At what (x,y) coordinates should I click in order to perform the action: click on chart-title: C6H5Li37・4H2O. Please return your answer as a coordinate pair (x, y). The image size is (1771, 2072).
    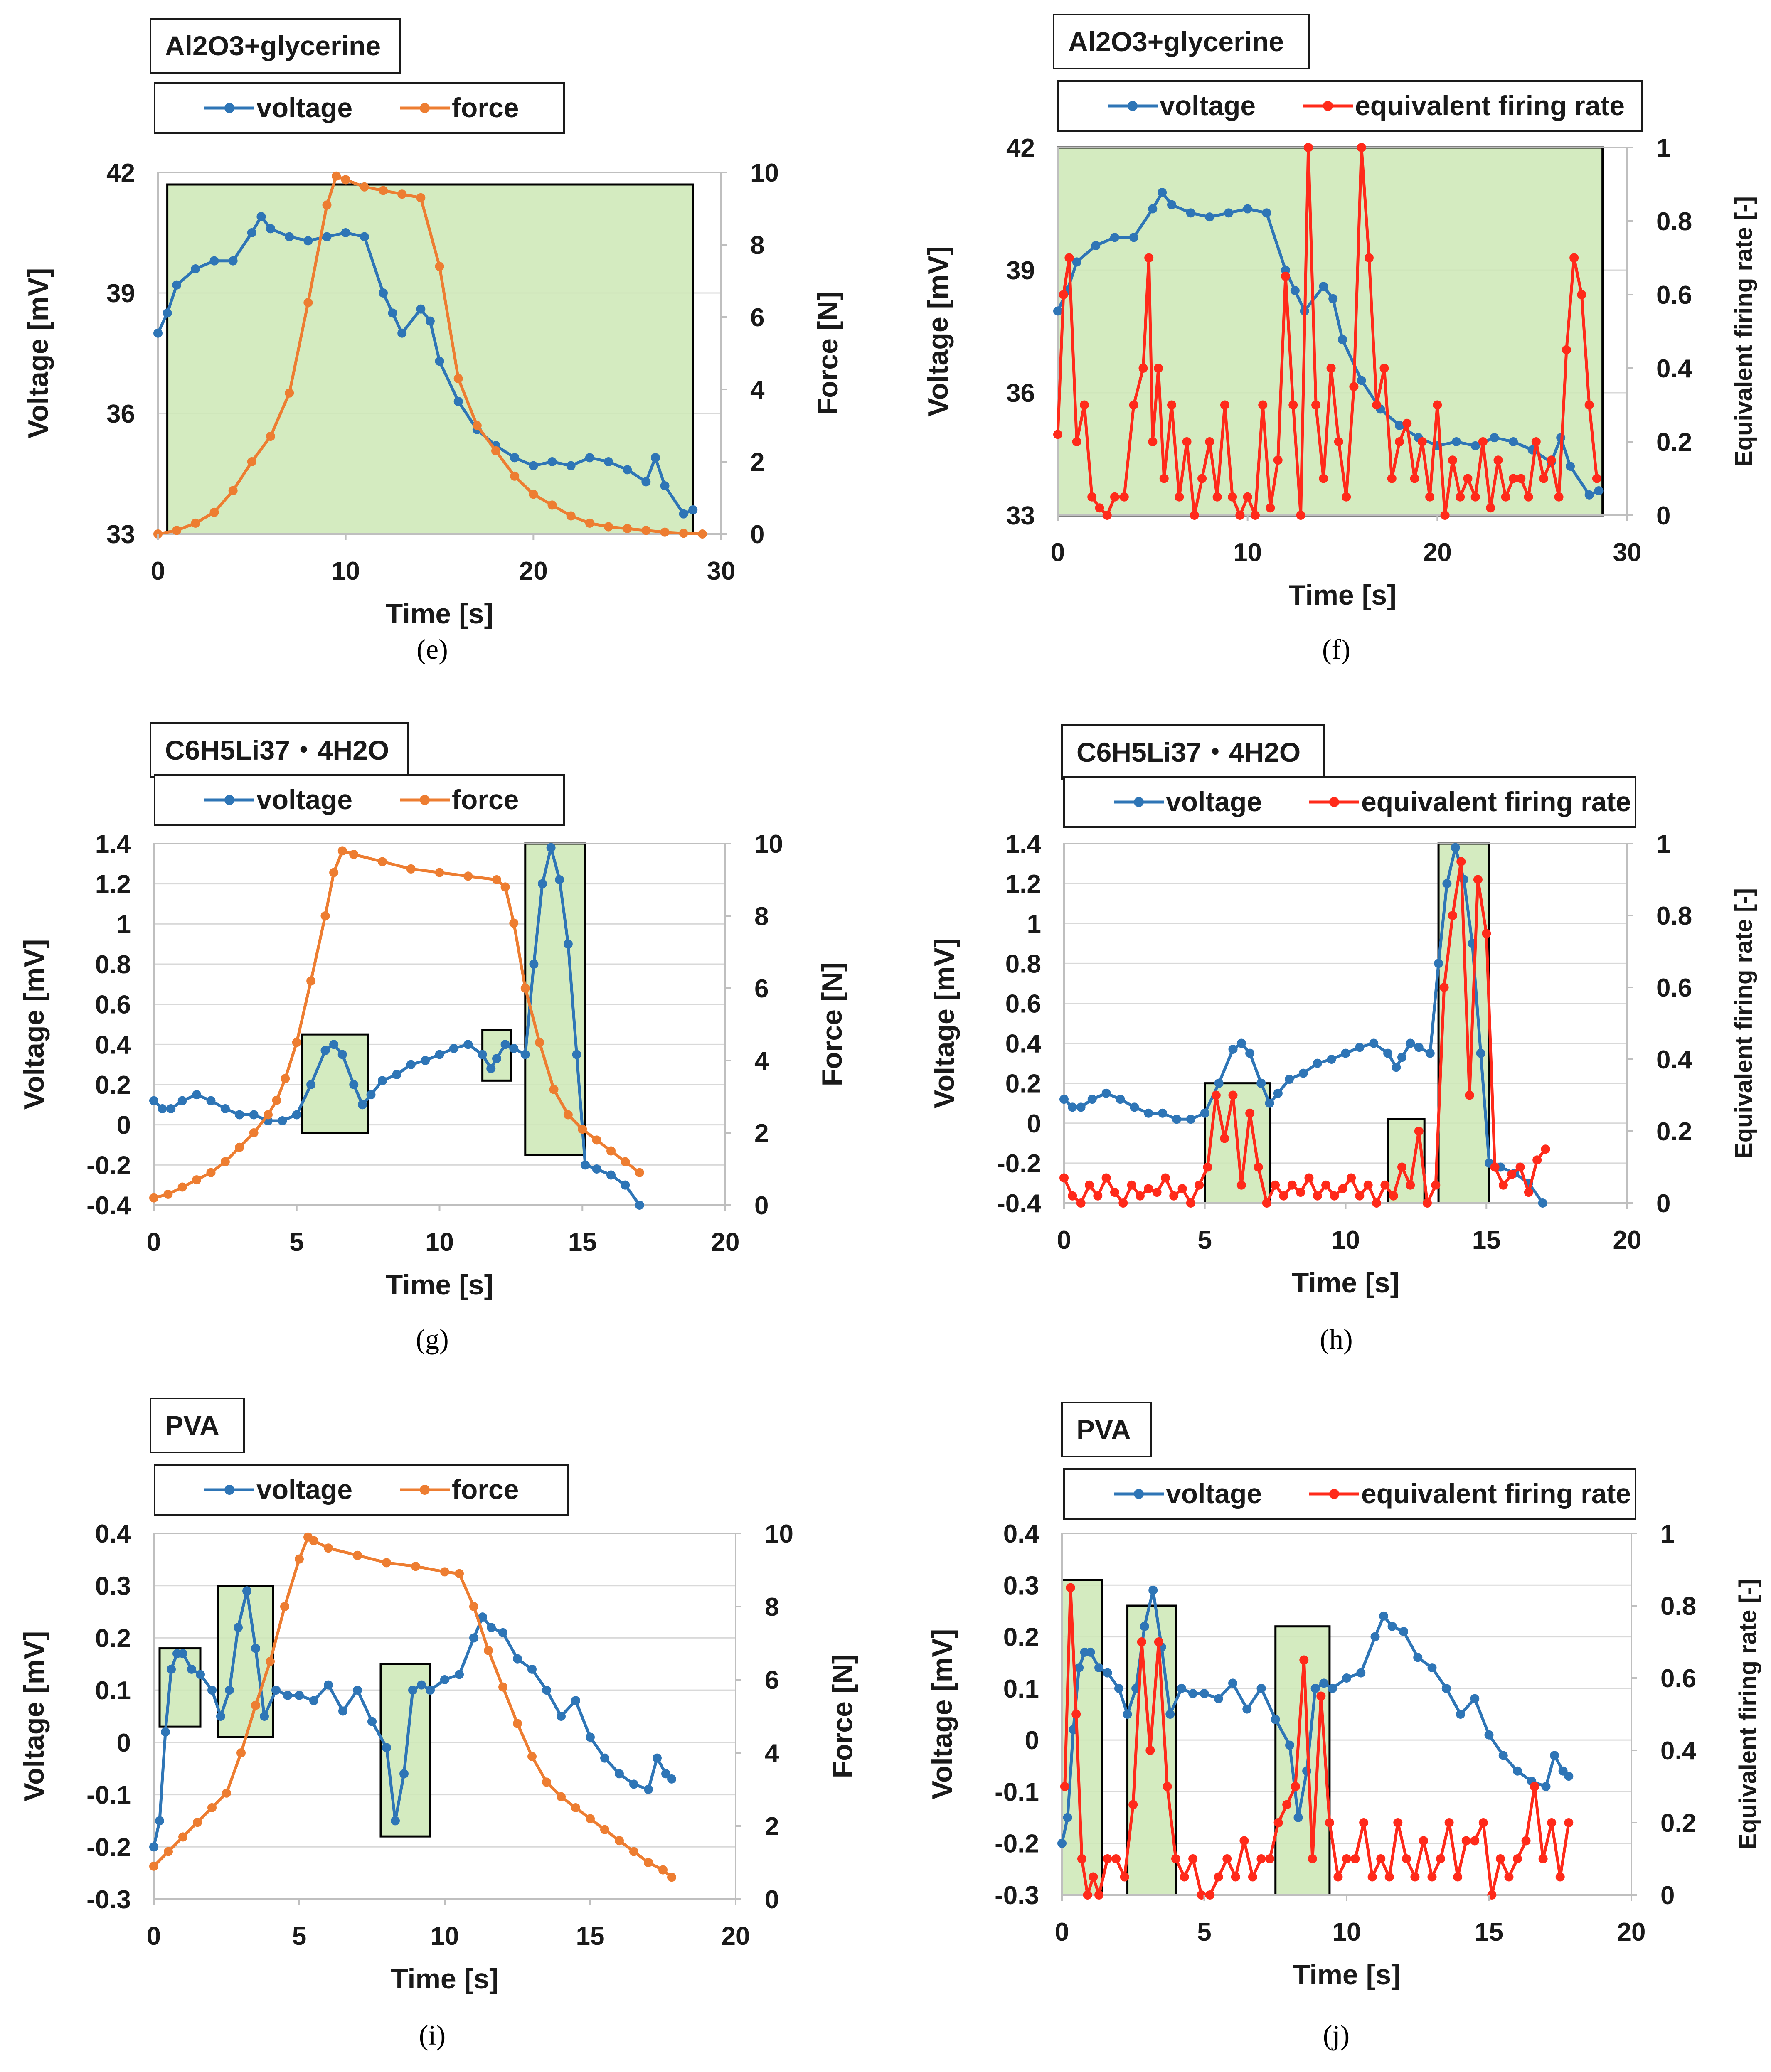
    Looking at the image, I should click on (1188, 752).